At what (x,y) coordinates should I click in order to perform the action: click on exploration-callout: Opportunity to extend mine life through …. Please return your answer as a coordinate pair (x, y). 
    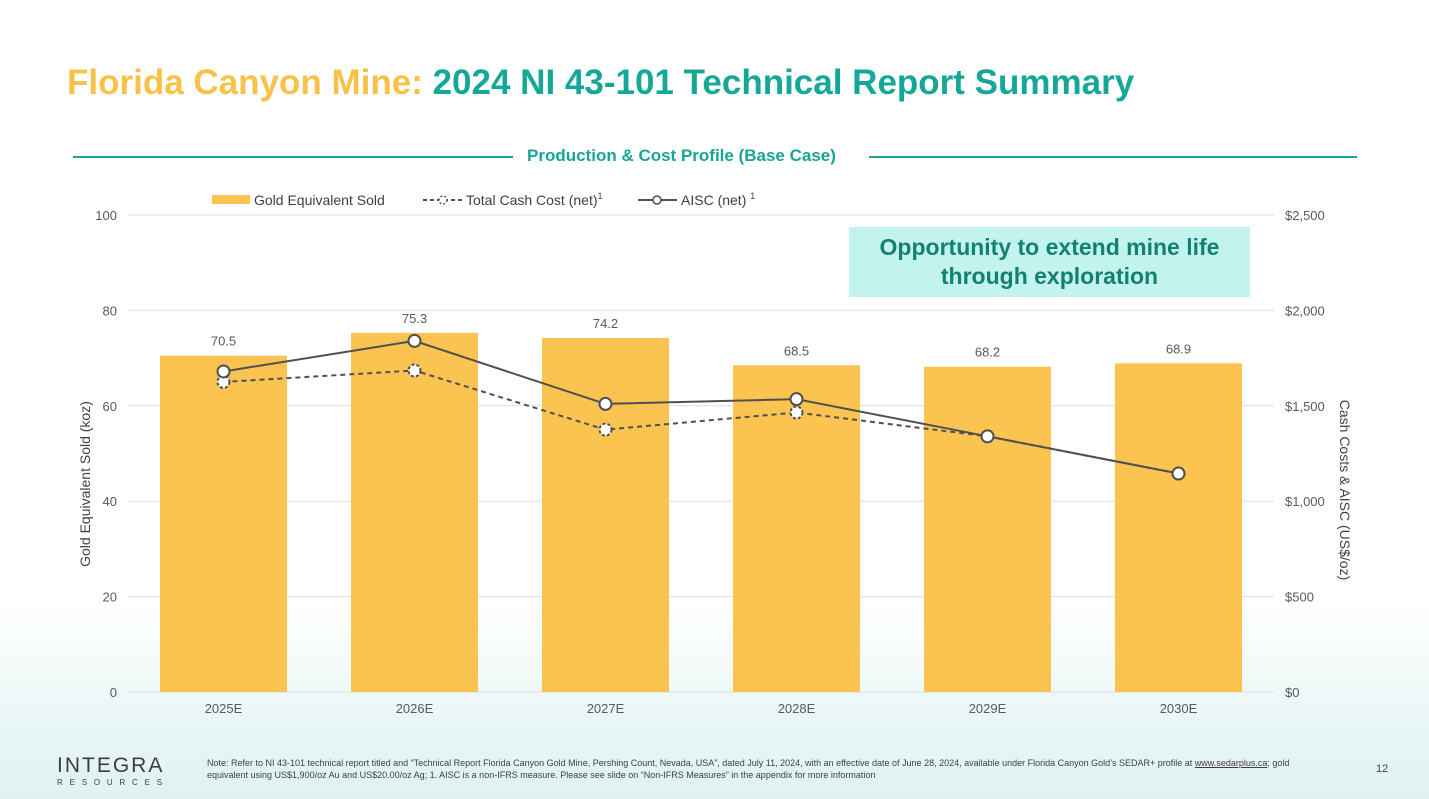
    Looking at the image, I should click on (1049, 262).